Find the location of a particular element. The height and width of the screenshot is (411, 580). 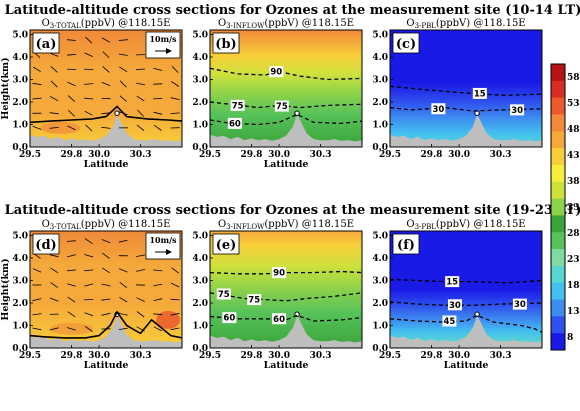

panel-letter-d: (d) is located at coordinates (45, 245).